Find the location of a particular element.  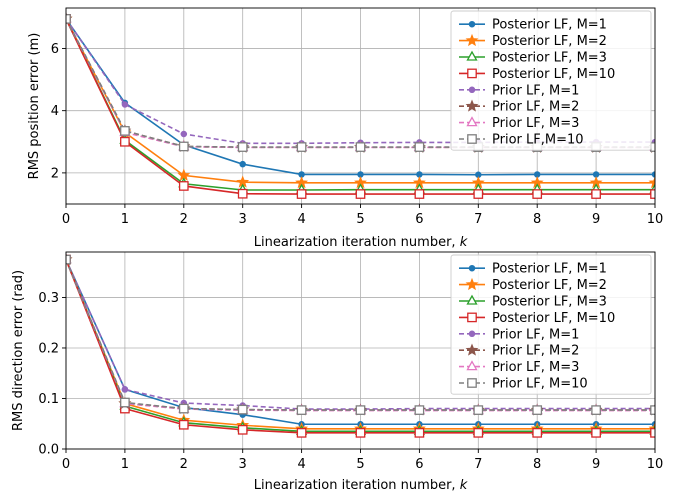

x-tick-label: 9 is located at coordinates (596, 464).